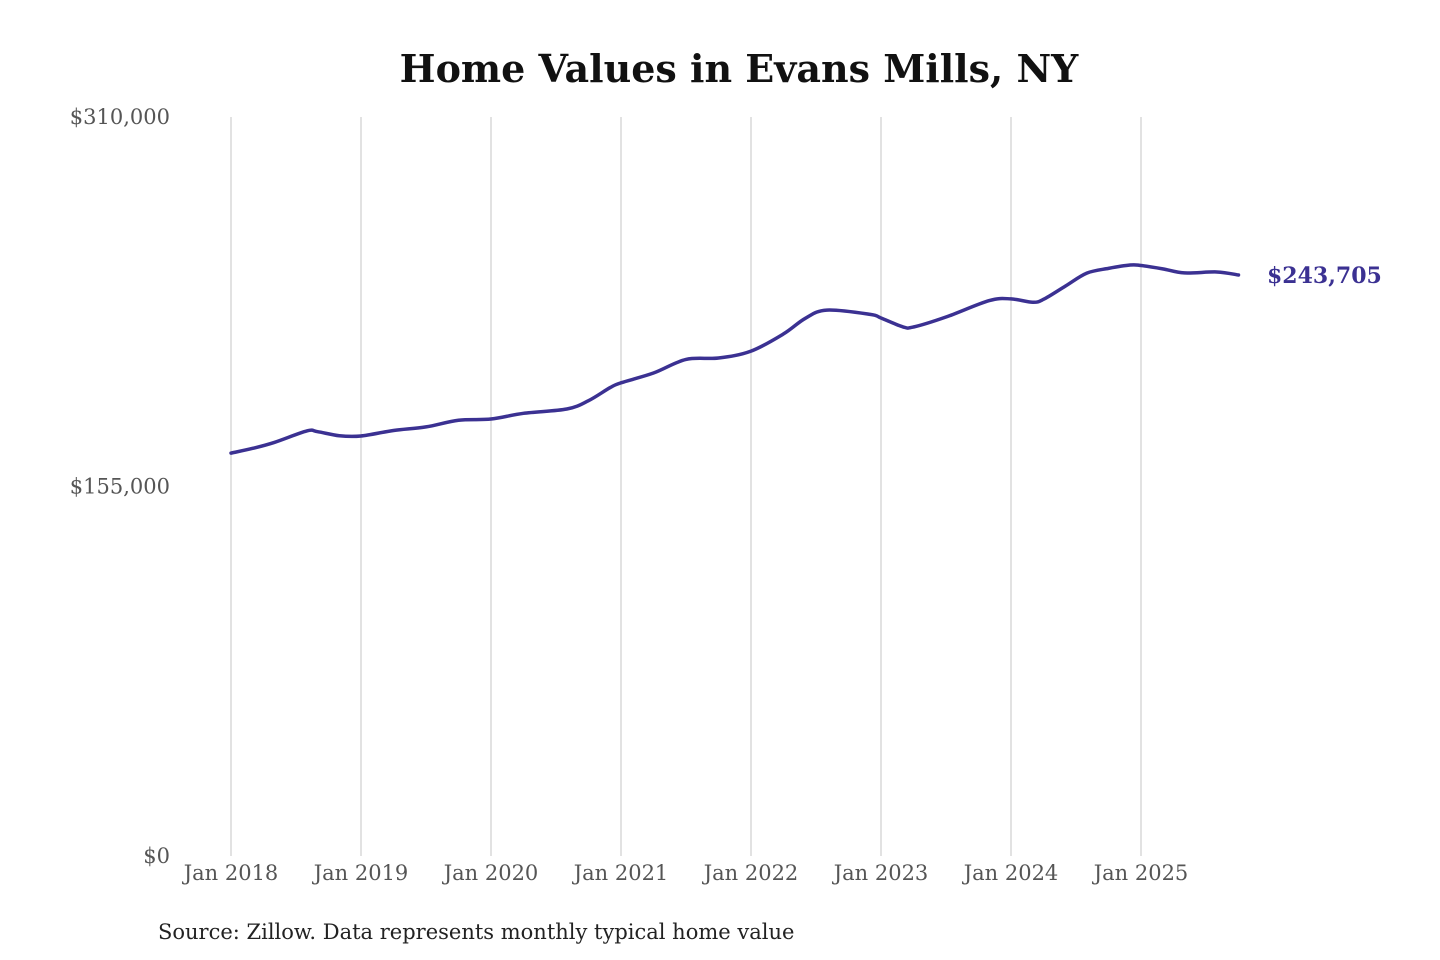 This screenshot has height=960, width=1440. I want to click on x-tick-label: Jan 2024, so click(1010, 873).